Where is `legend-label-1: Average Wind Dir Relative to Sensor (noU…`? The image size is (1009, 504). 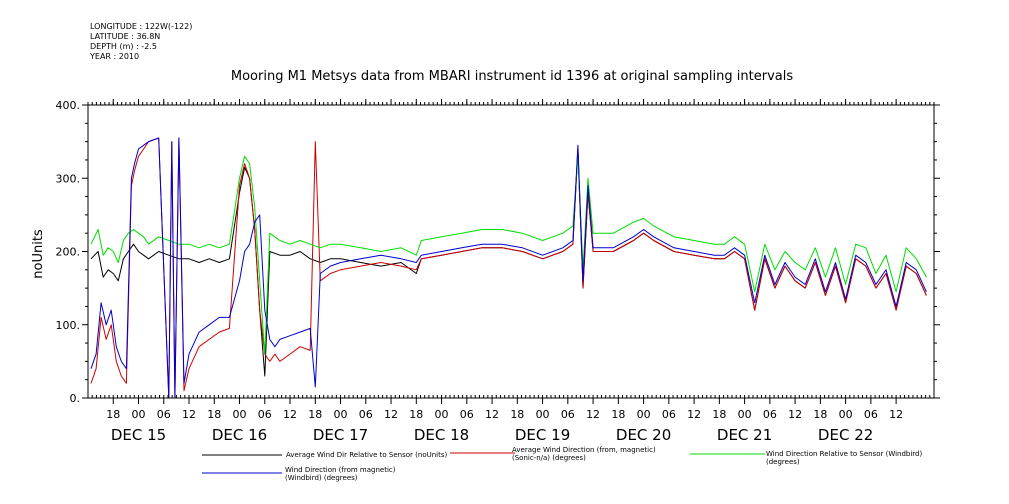 legend-label-1: Average Wind Dir Relative to Sensor (noU… is located at coordinates (366, 455).